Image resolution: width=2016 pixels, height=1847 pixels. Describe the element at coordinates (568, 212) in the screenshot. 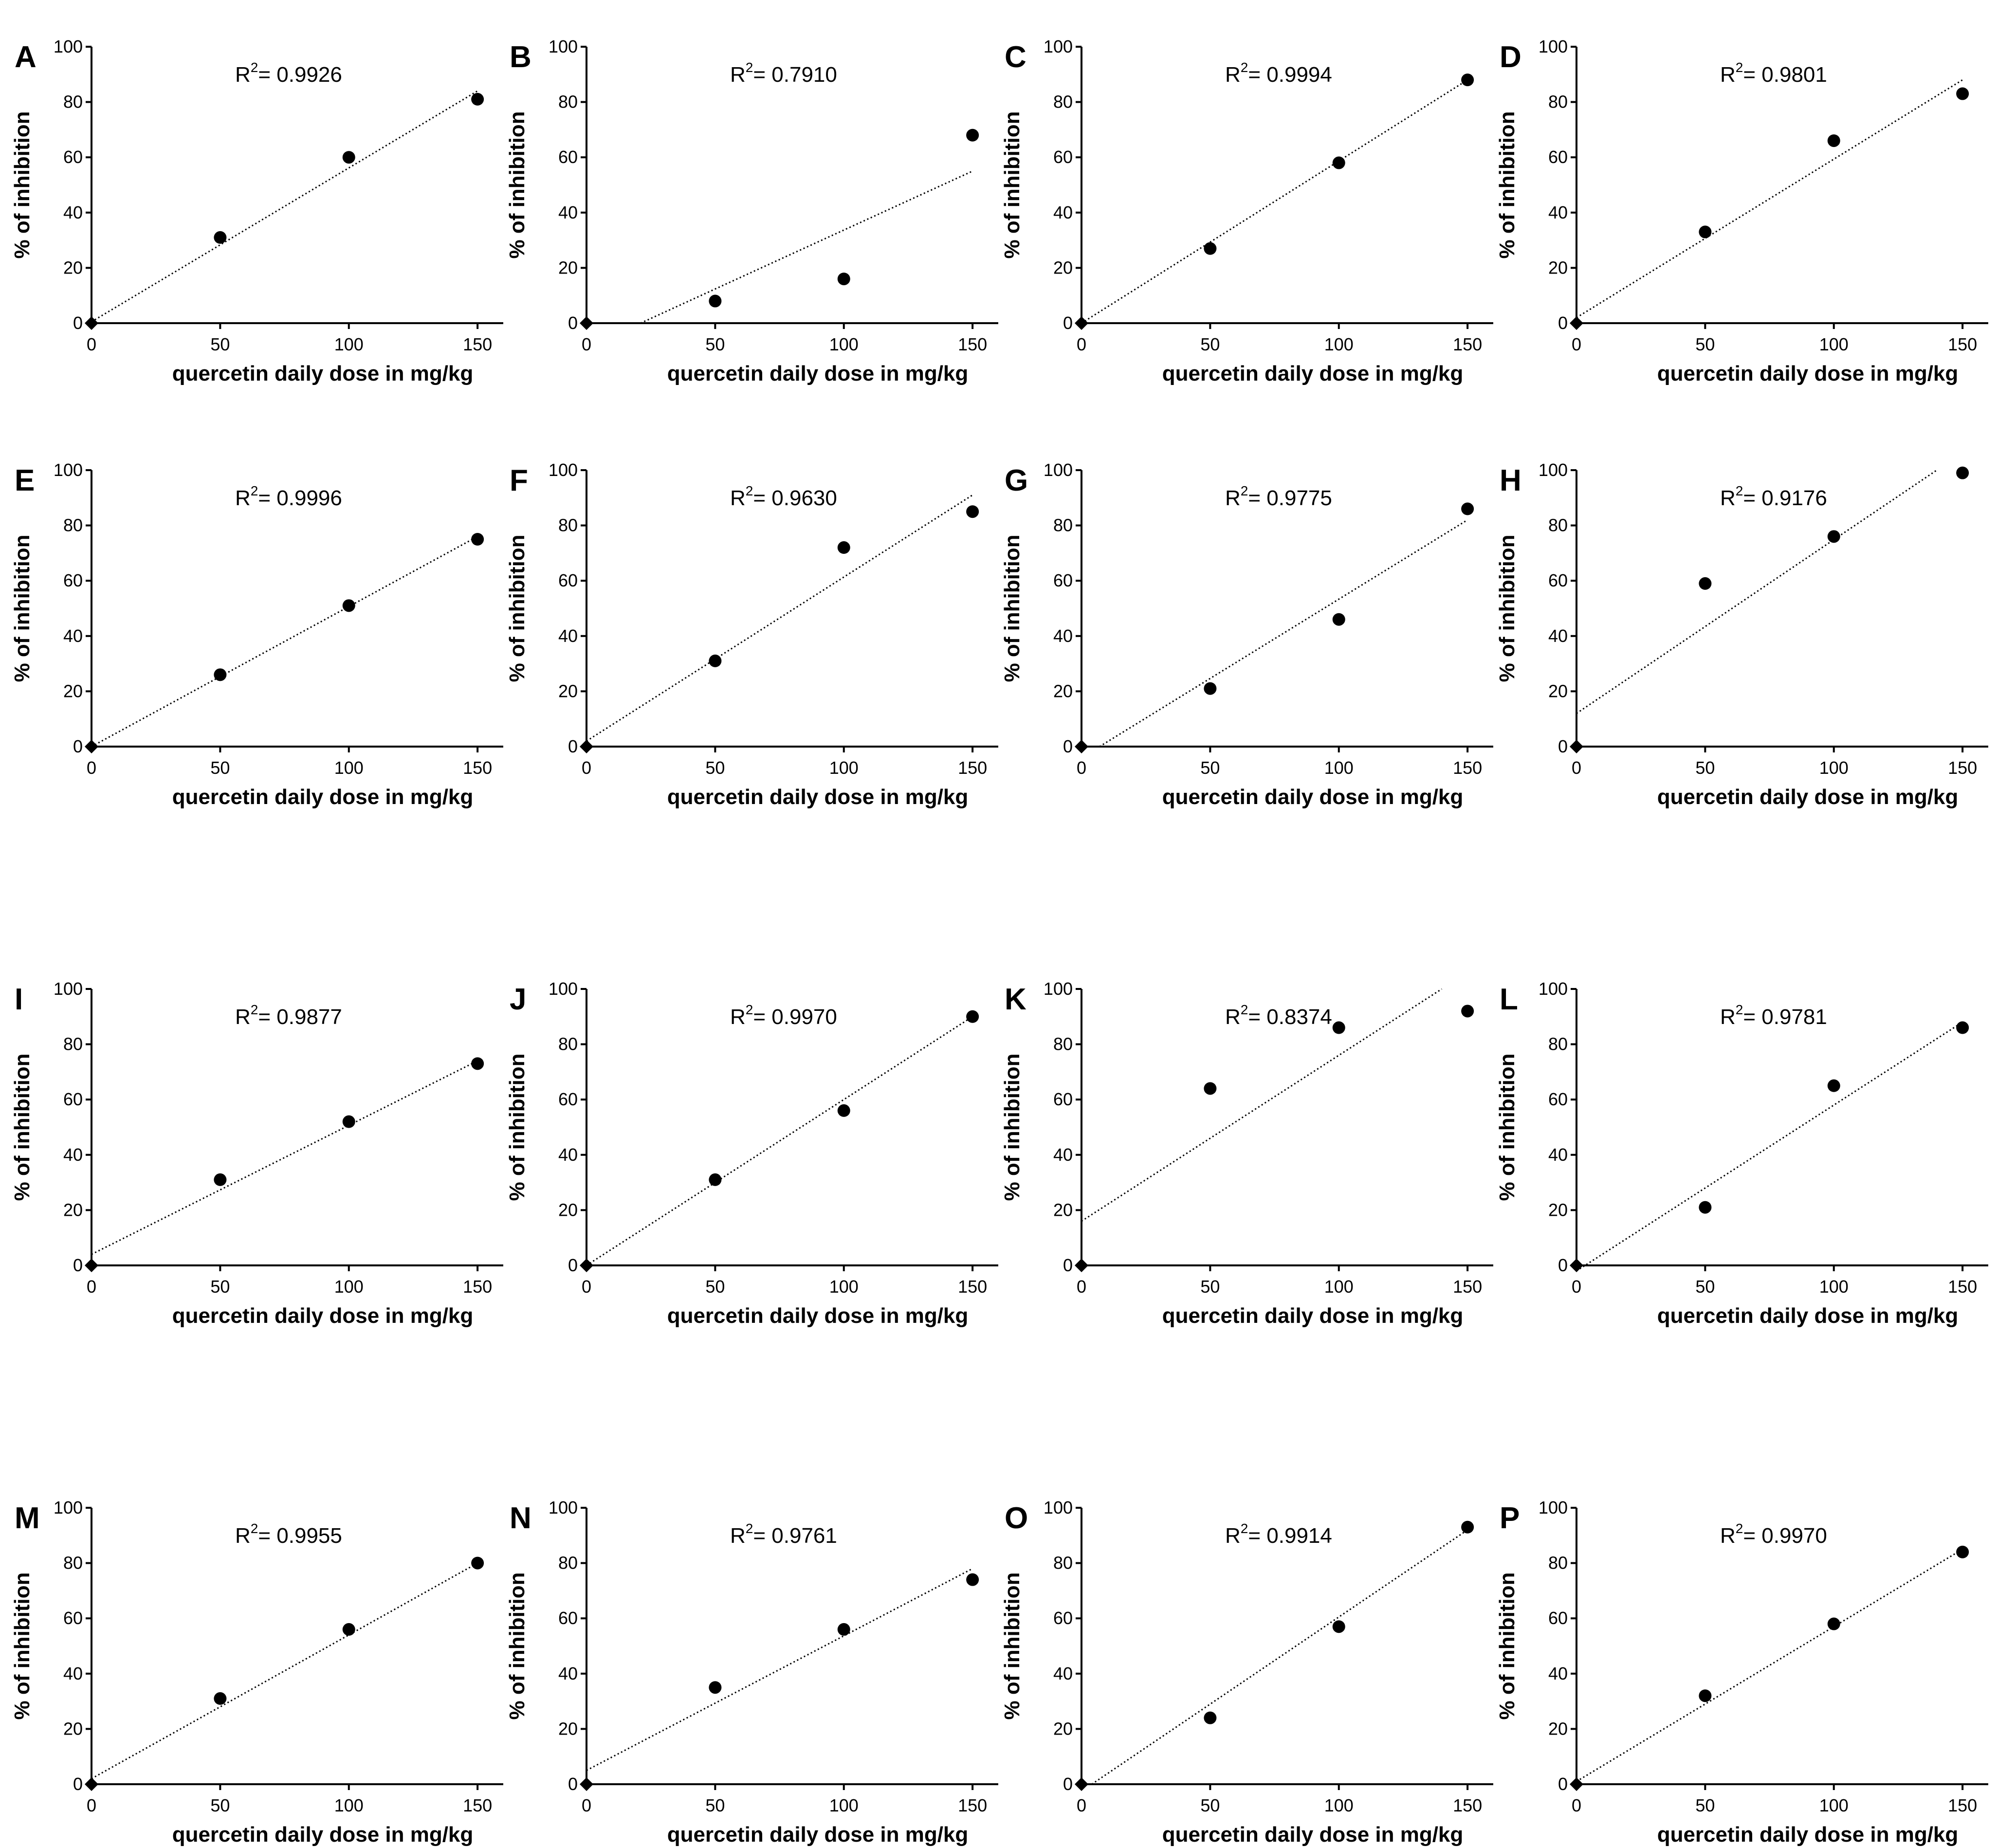

I see `panel-b-y-tick-label: 40` at that location.